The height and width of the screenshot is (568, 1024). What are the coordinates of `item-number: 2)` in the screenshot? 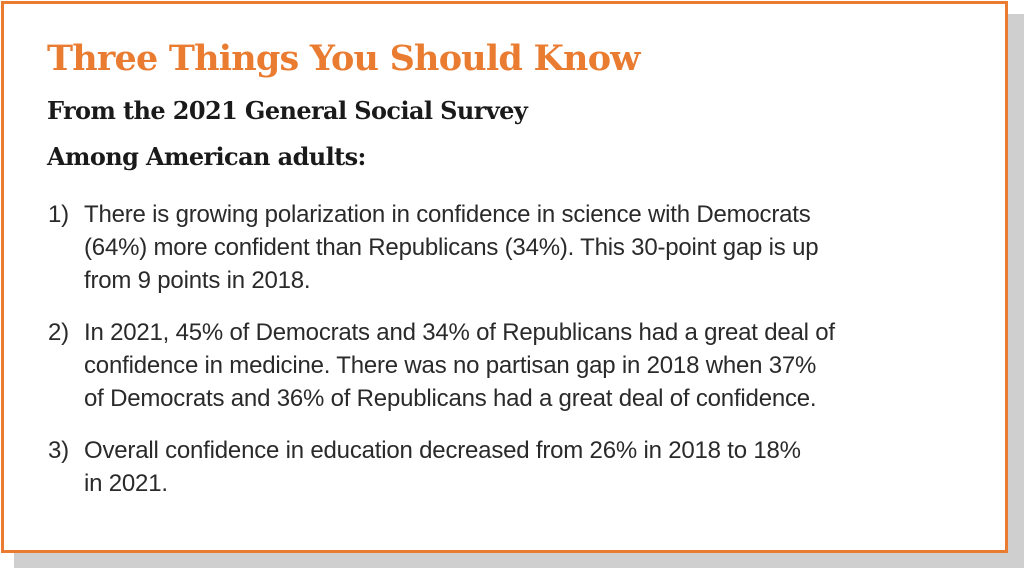 It's located at (58, 332).